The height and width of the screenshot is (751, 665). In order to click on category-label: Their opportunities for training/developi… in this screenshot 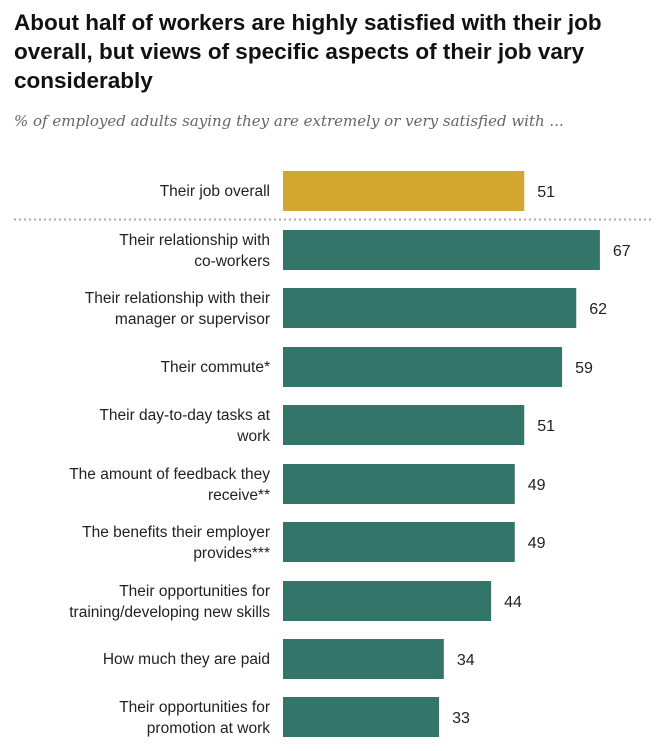, I will do `click(169, 602)`.